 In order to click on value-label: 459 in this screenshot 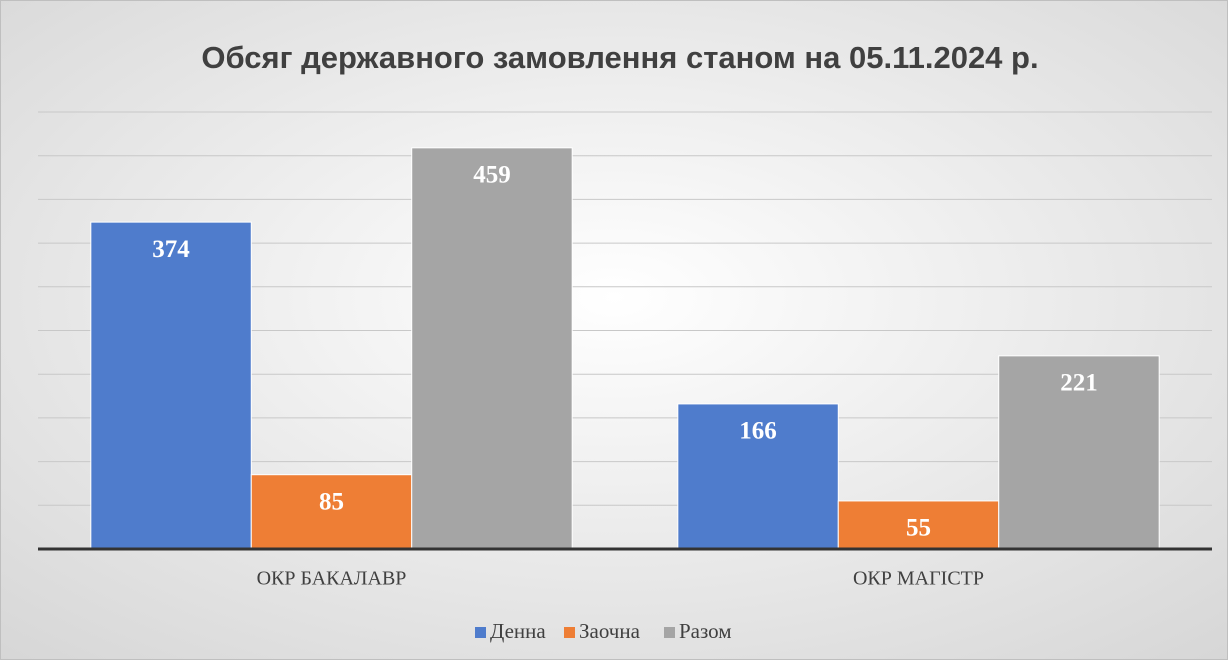, I will do `click(492, 175)`.